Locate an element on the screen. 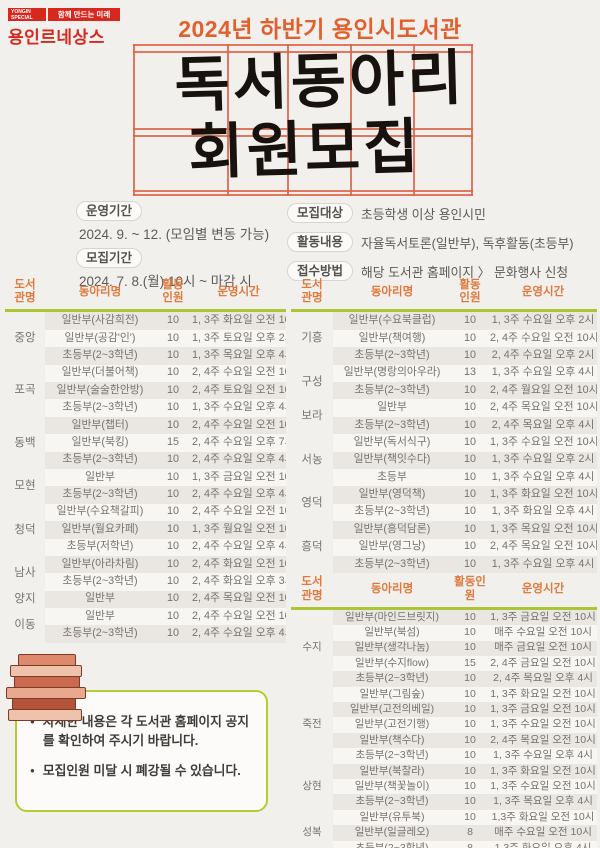 Image resolution: width=600 pixels, height=848 pixels. table-row: 죽전 일반부(그림숲) 10 1, 3주 화요일 오전 10시 is located at coordinates (444, 725).